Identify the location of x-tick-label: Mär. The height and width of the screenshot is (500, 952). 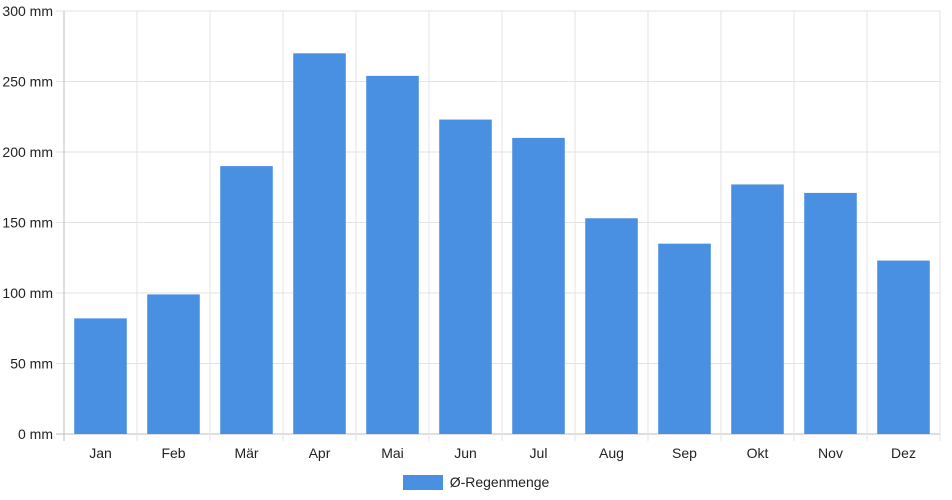
(246, 453).